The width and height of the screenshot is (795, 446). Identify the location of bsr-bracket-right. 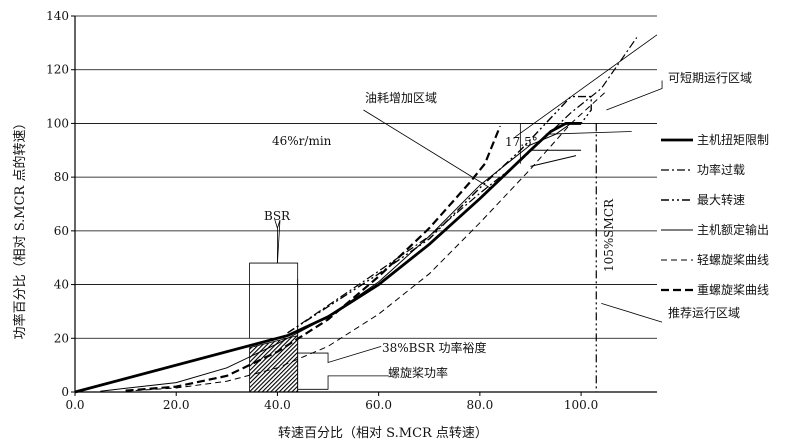
(288, 277).